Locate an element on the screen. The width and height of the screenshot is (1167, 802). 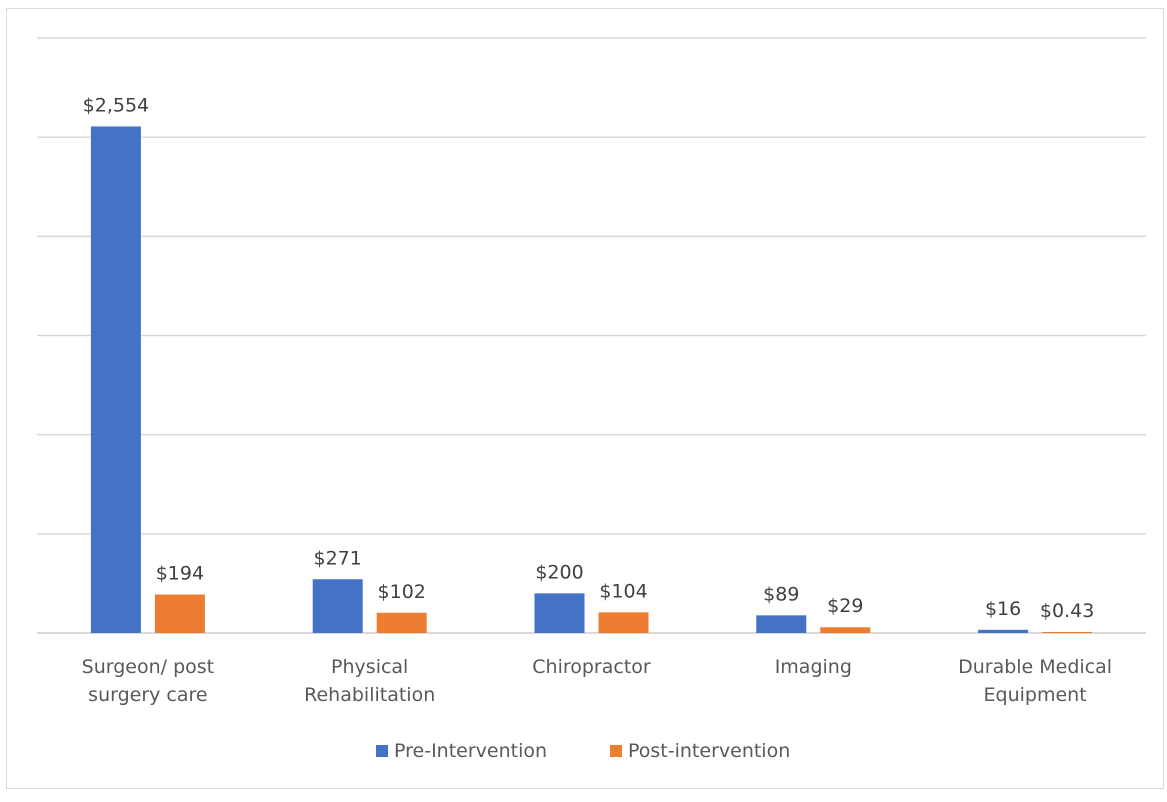
legend-swatch-post is located at coordinates (616, 751).